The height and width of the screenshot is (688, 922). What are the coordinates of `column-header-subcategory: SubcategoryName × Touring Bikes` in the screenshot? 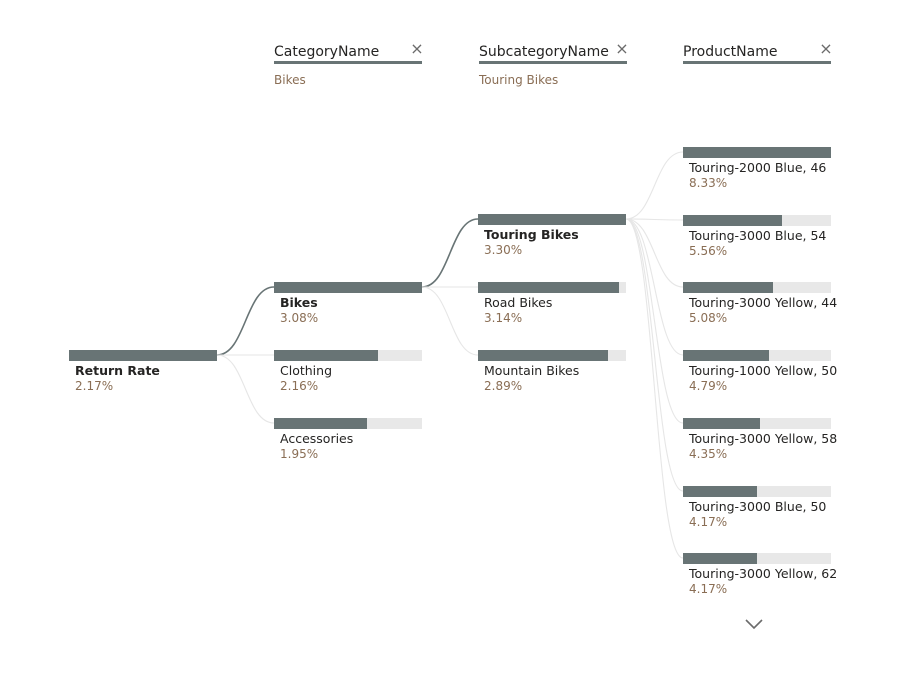 It's located at (554, 63).